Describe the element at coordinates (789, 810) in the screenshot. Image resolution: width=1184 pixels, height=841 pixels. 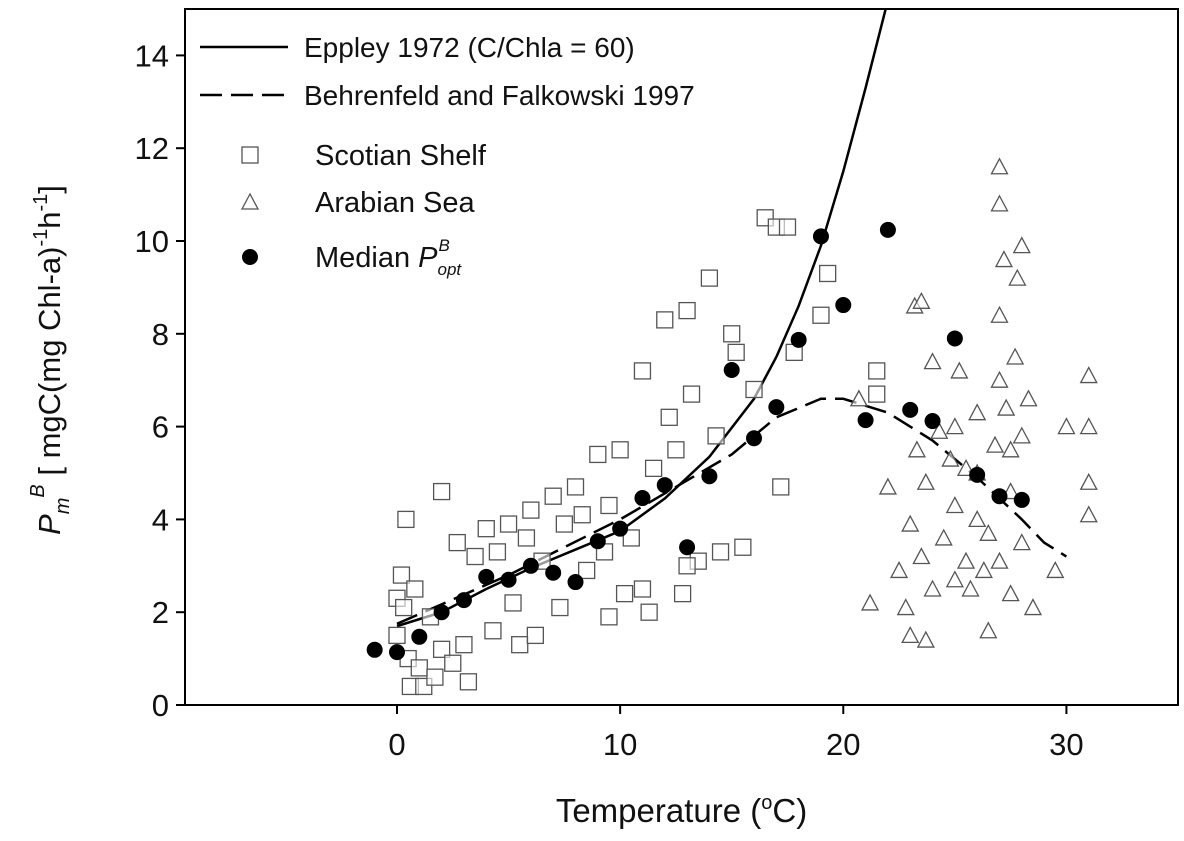
I see `x-label-part: C)` at that location.